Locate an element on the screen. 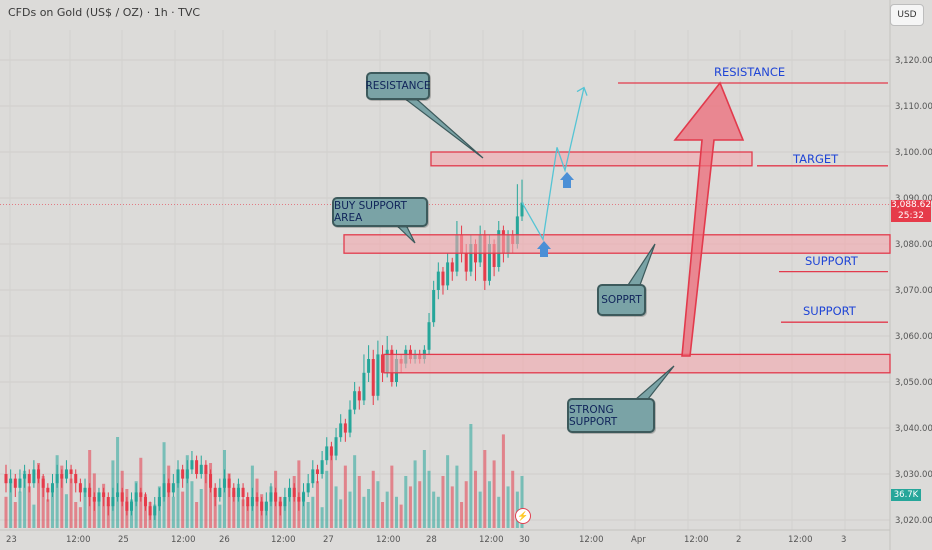 This screenshot has width=932, height=550. support-callout: SOPPRT is located at coordinates (621, 300).